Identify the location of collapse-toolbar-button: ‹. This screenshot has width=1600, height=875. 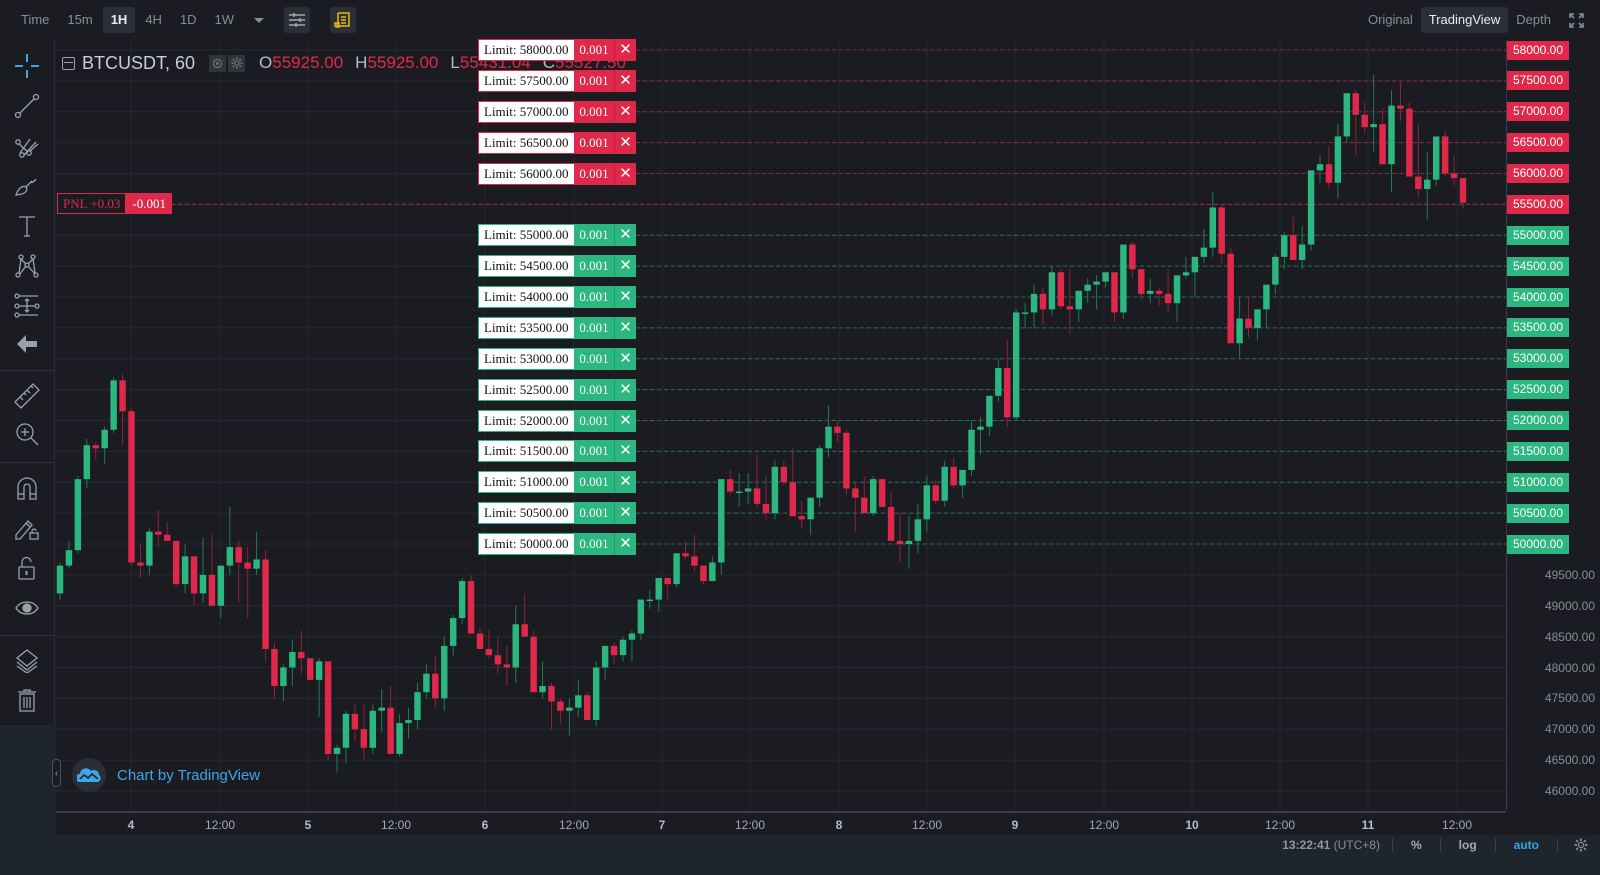
(56, 773).